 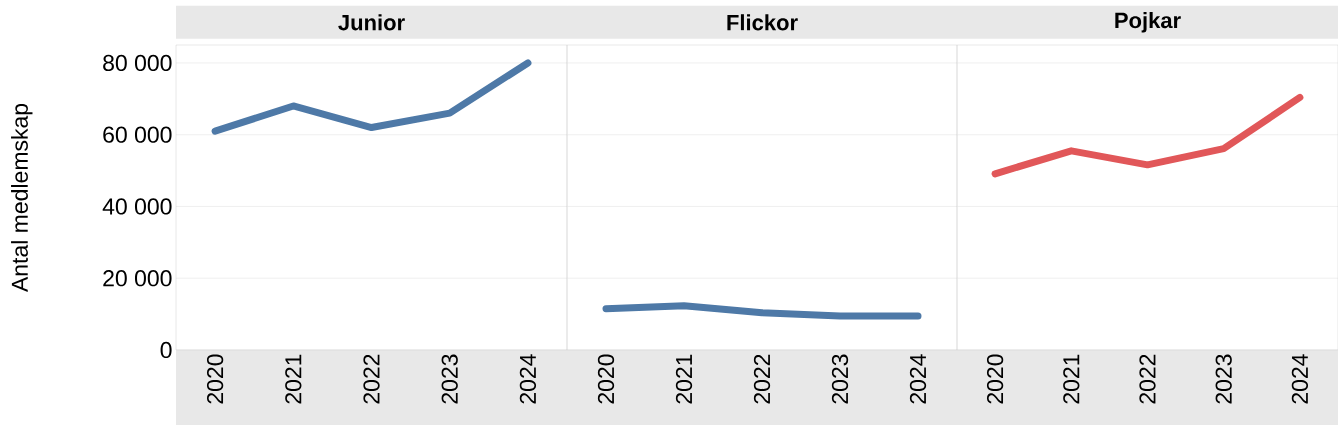 What do you see at coordinates (762, 22) in the screenshot?
I see `chart-title: Flickor` at bounding box center [762, 22].